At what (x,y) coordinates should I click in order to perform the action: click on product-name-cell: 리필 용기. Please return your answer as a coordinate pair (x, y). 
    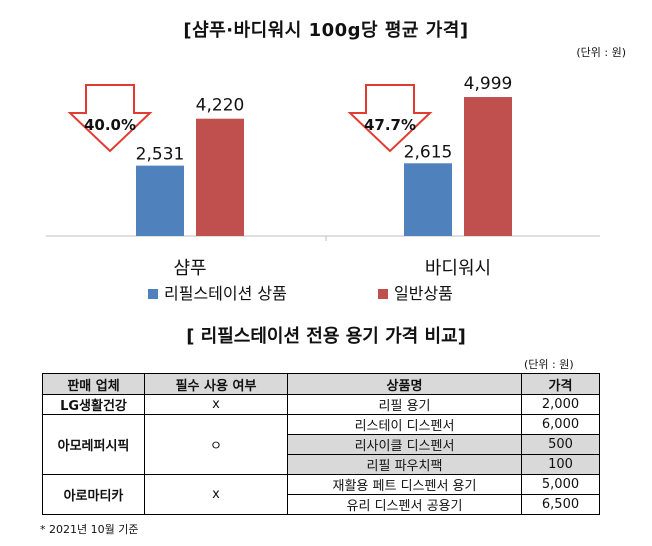
    Looking at the image, I should click on (404, 404).